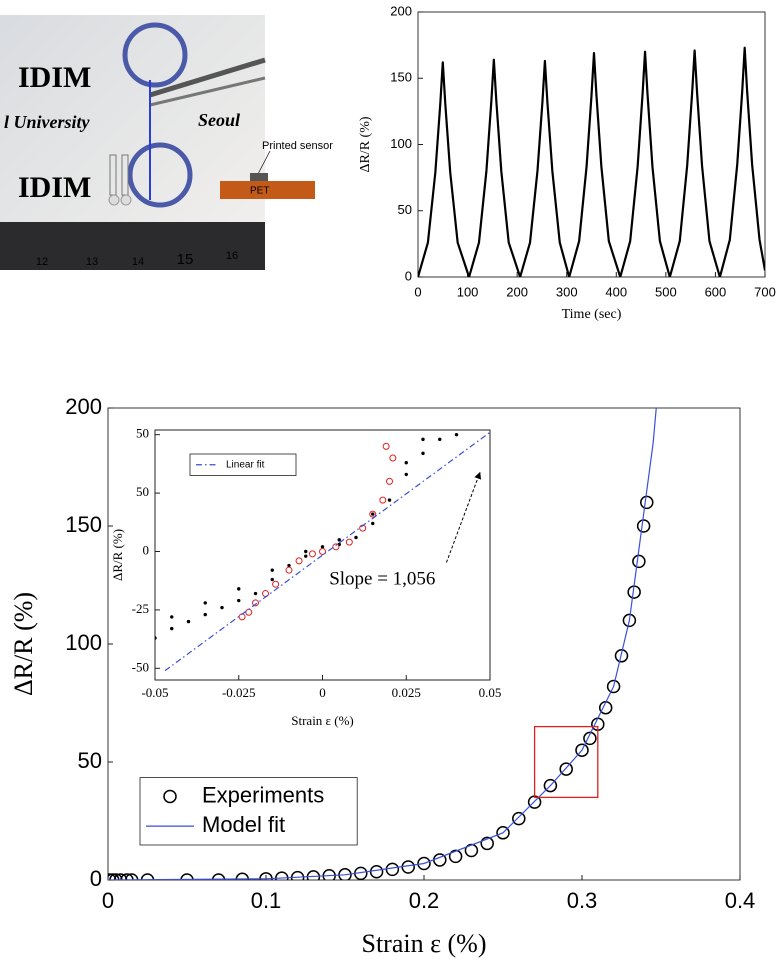  What do you see at coordinates (259, 177) in the screenshot?
I see `printed-sensor` at bounding box center [259, 177].